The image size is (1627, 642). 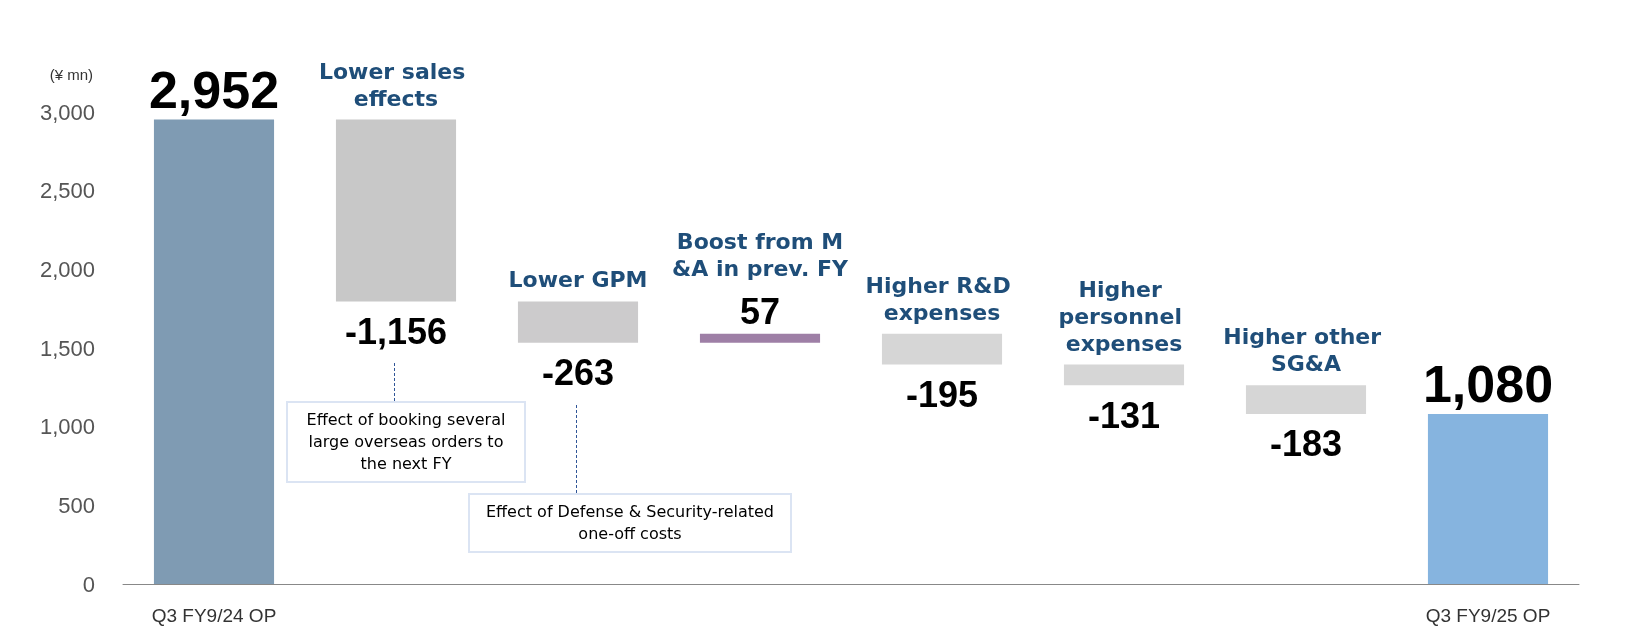 What do you see at coordinates (630, 522) in the screenshot?
I see `annotation: Effect of Defense & Security-related one-off costs` at bounding box center [630, 522].